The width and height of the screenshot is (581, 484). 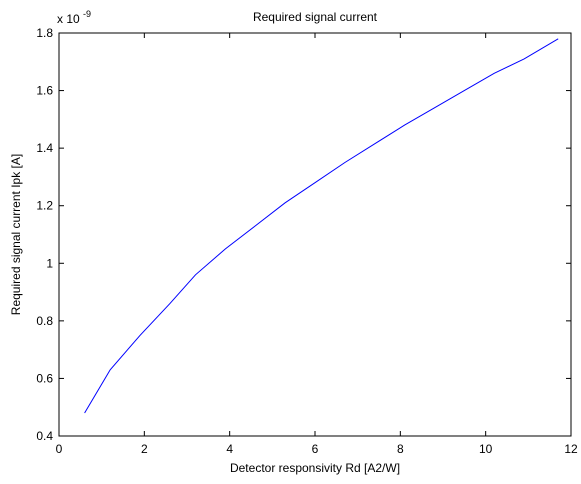 I want to click on x-tick-label: 10, so click(x=486, y=449).